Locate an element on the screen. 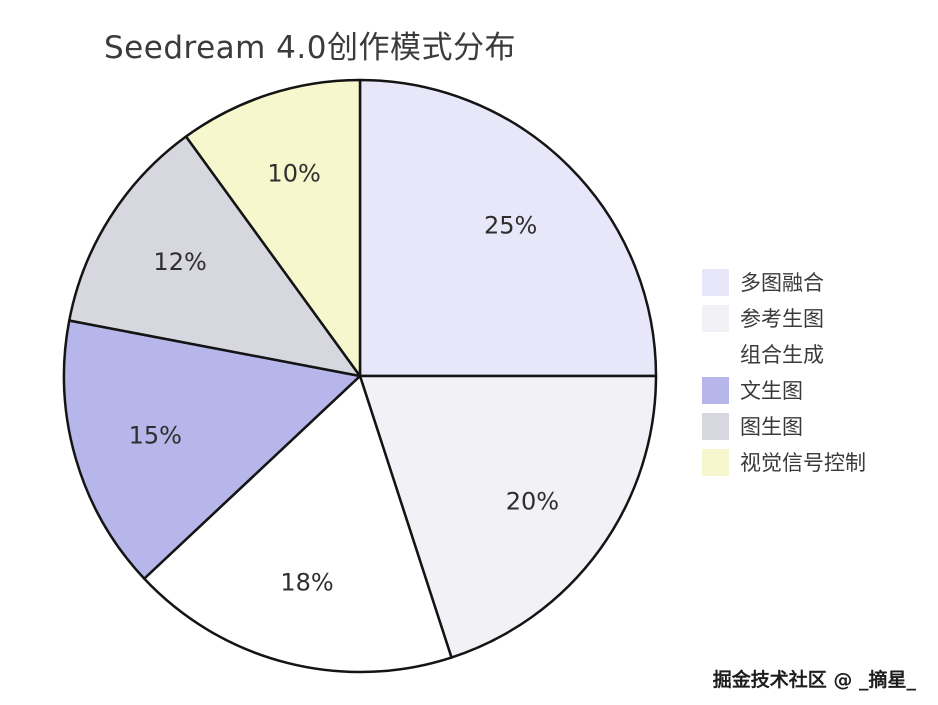  legend-item-5: 视觉信号控制 is located at coordinates (784, 462).